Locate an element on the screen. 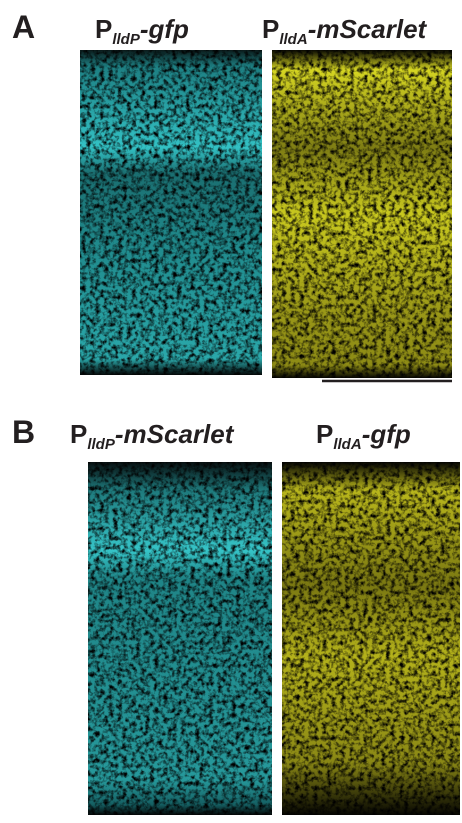  image-title: PlldP-gfp is located at coordinates (142, 31).